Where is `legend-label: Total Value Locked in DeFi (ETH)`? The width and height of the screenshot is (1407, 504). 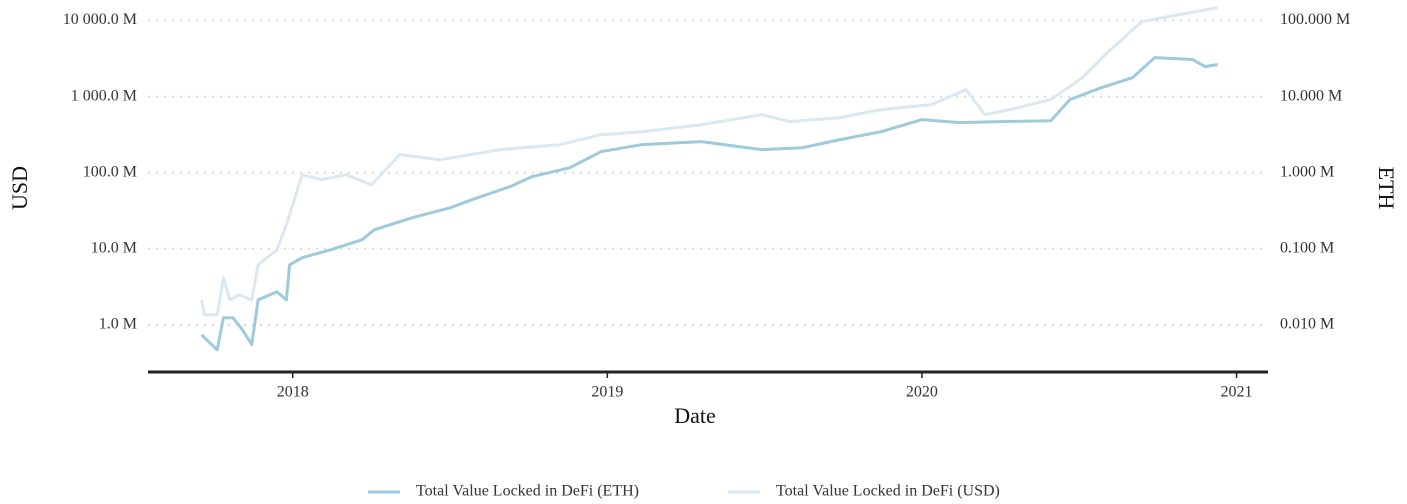 legend-label: Total Value Locked in DeFi (ETH) is located at coordinates (527, 491).